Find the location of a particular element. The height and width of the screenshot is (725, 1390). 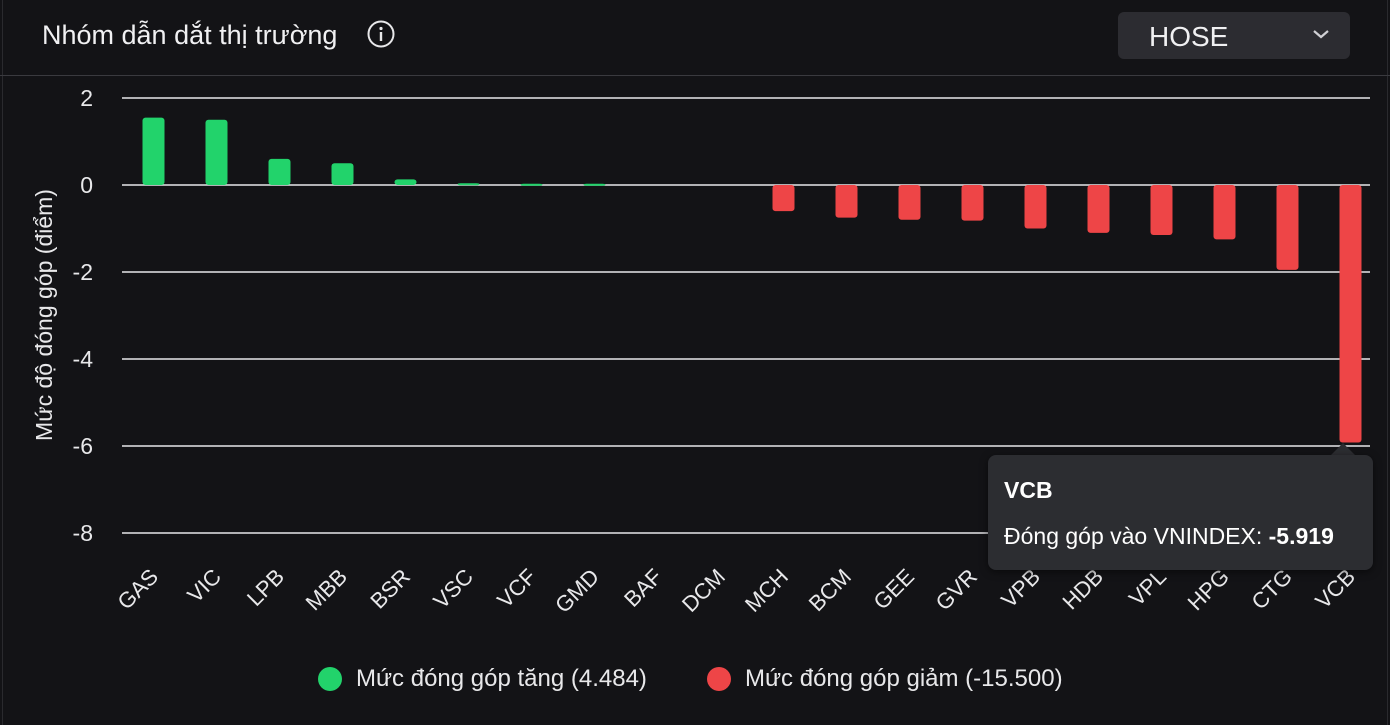

exchange-select: HOSE is located at coordinates (1234, 35).